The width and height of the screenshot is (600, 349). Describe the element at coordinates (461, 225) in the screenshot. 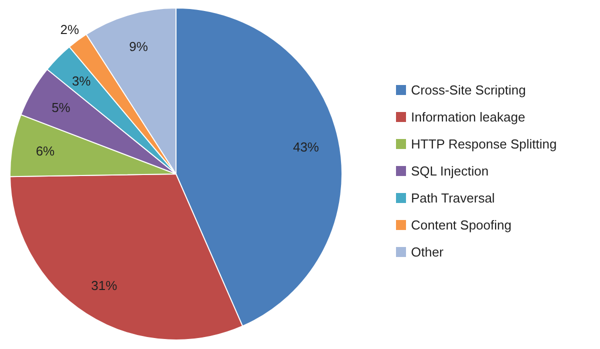

I see `legend-label: Content Spoofing` at that location.